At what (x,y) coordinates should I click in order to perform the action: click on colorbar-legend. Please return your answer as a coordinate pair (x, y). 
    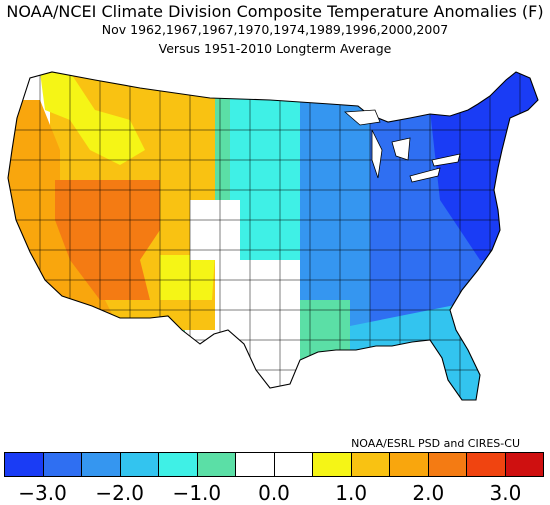
    Looking at the image, I should click on (274, 464).